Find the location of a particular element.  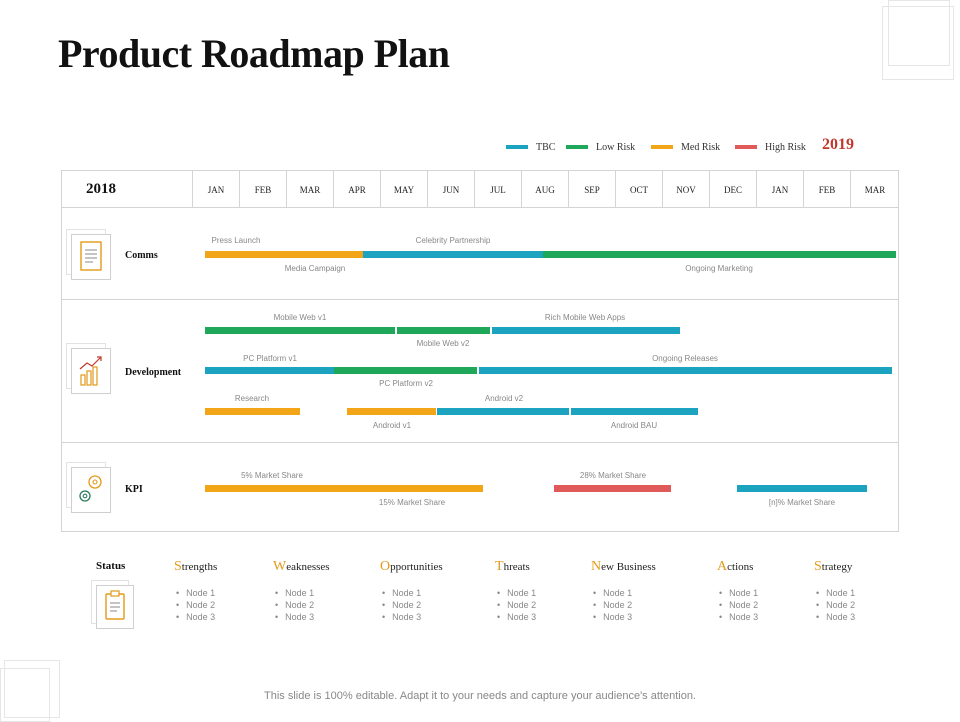

document-icon is located at coordinates (91, 257).